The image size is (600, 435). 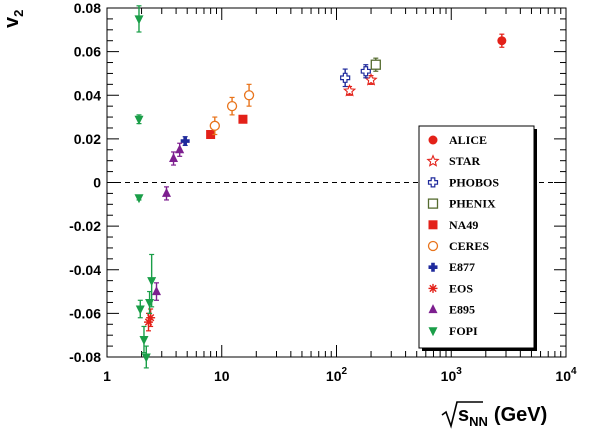 What do you see at coordinates (222, 376) in the screenshot?
I see `x-tick-label: 10` at bounding box center [222, 376].